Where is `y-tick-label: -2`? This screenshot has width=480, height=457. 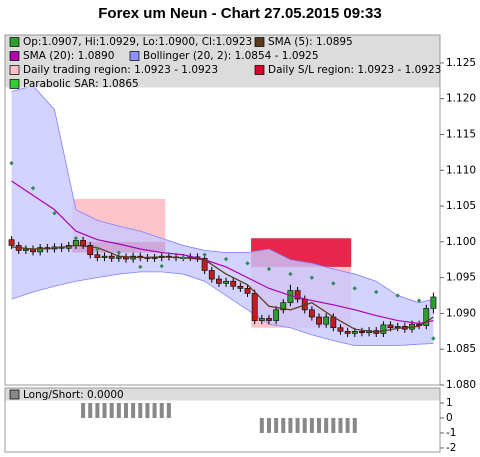
y-tick-label: -2 is located at coordinates (451, 448).